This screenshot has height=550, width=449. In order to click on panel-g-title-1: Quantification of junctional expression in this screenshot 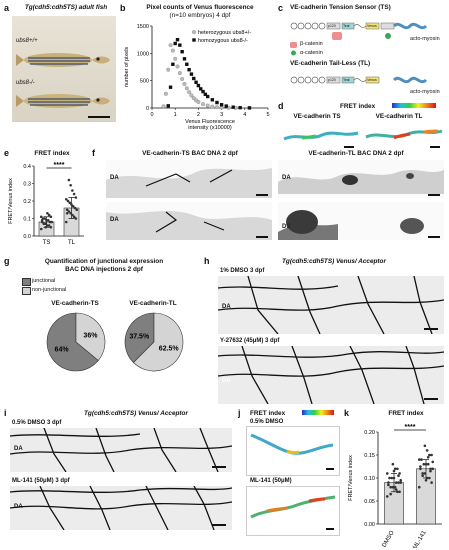, I will do `click(104, 261)`.